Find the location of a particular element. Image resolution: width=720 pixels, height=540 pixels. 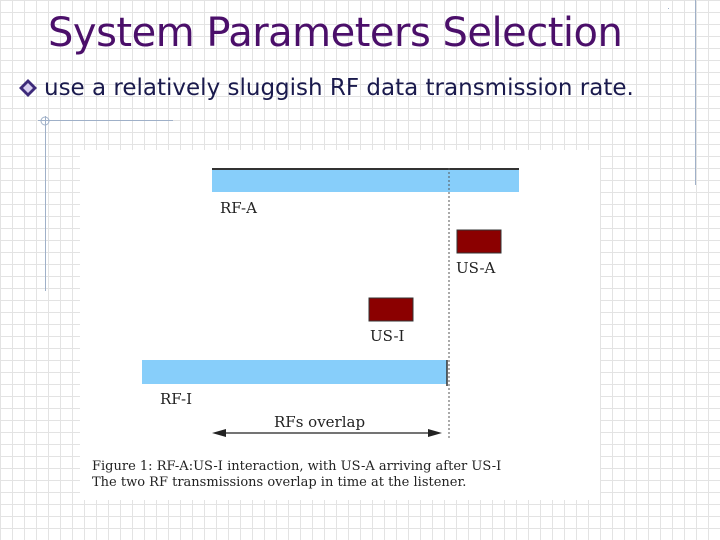

decorative-vertical-line is located at coordinates (45, 203).